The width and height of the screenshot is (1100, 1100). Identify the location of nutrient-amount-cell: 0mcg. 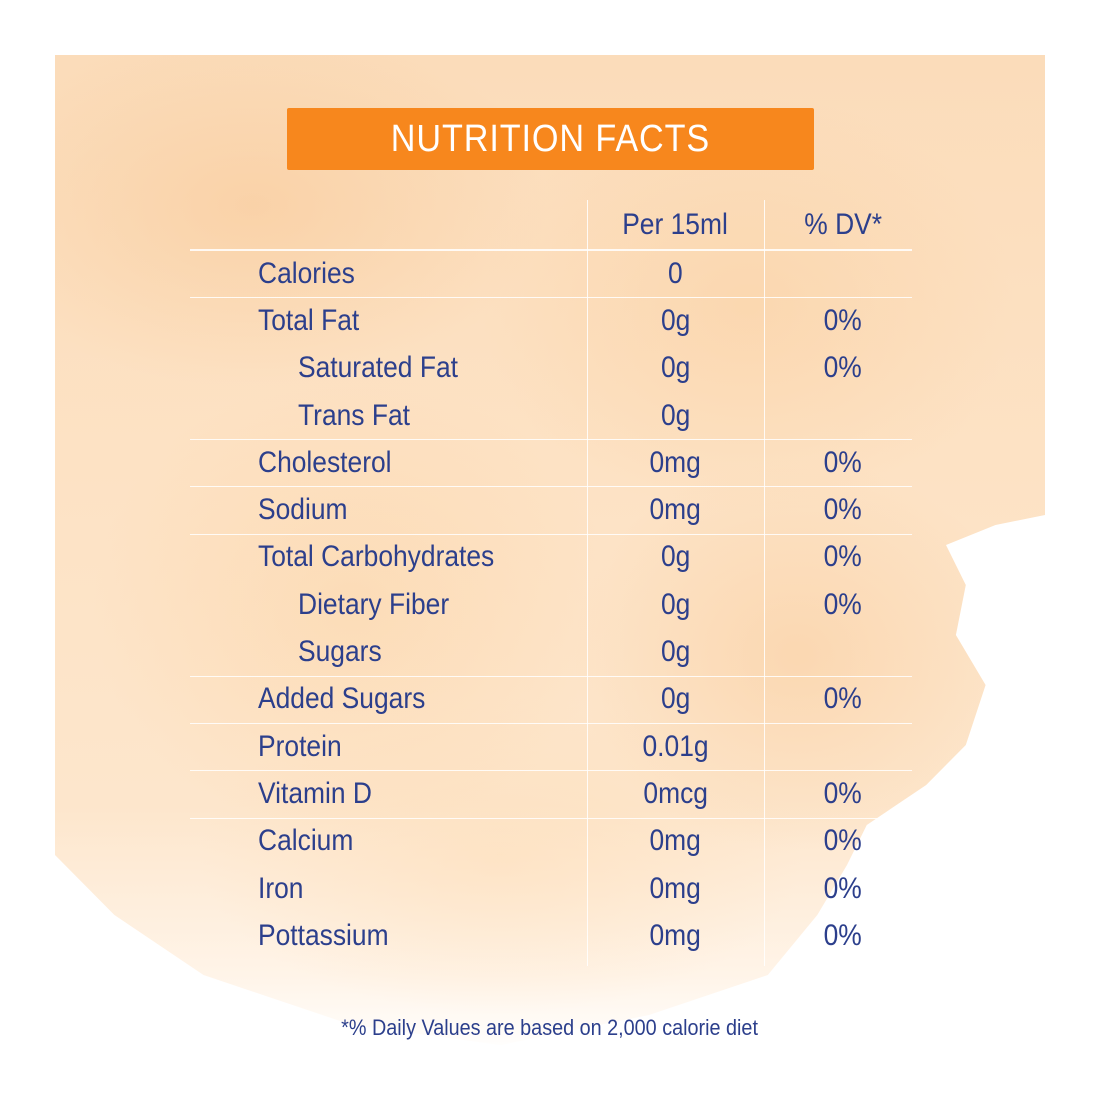
(675, 794).